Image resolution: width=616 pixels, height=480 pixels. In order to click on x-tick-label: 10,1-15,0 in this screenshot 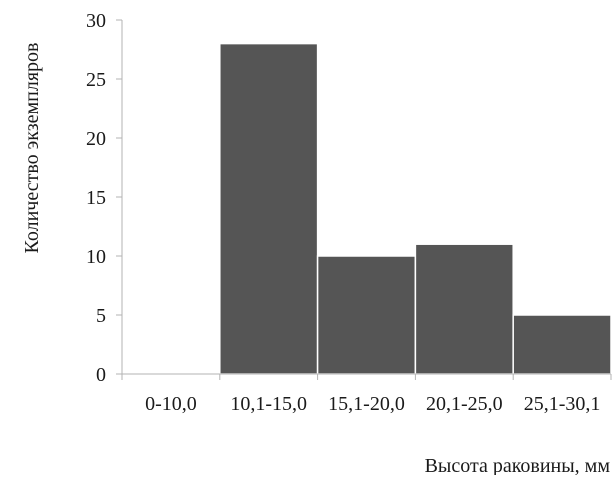, I will do `click(268, 404)`.